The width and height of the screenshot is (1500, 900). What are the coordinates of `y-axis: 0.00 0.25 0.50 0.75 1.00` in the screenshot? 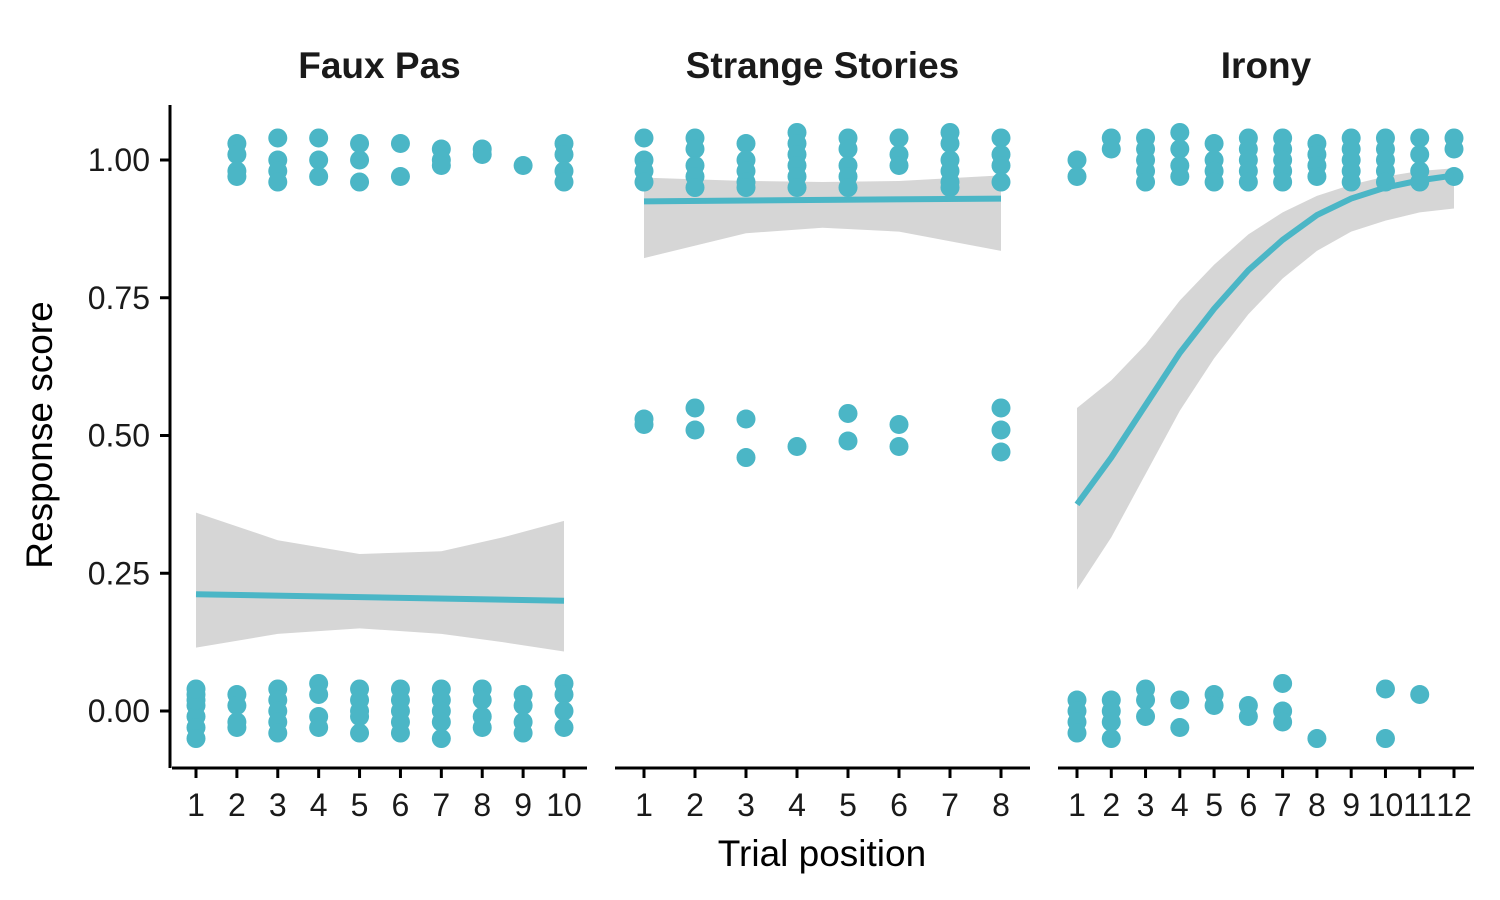 It's located at (130, 436).